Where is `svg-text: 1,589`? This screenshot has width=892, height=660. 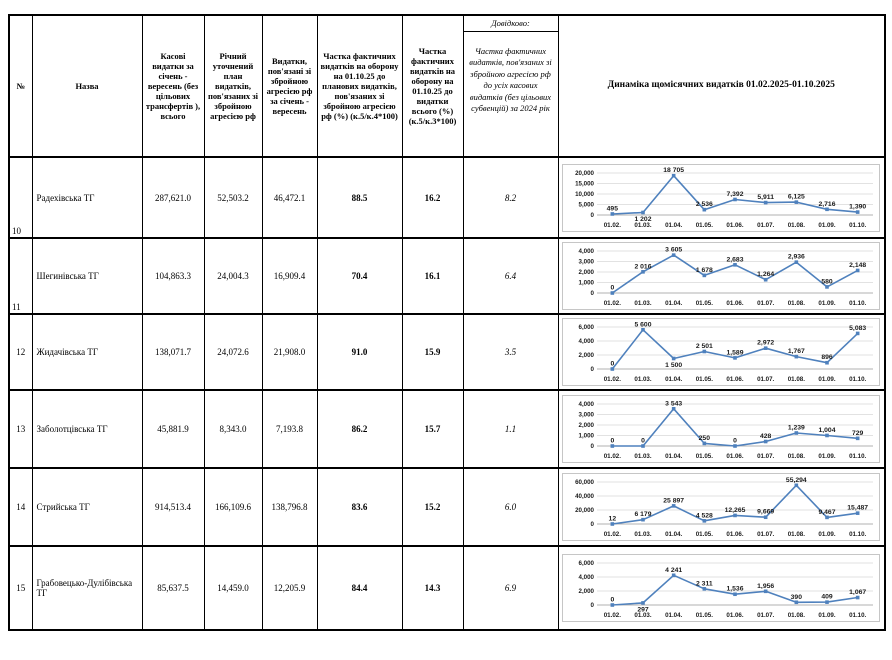 svg-text: 1,589 is located at coordinates (735, 352).